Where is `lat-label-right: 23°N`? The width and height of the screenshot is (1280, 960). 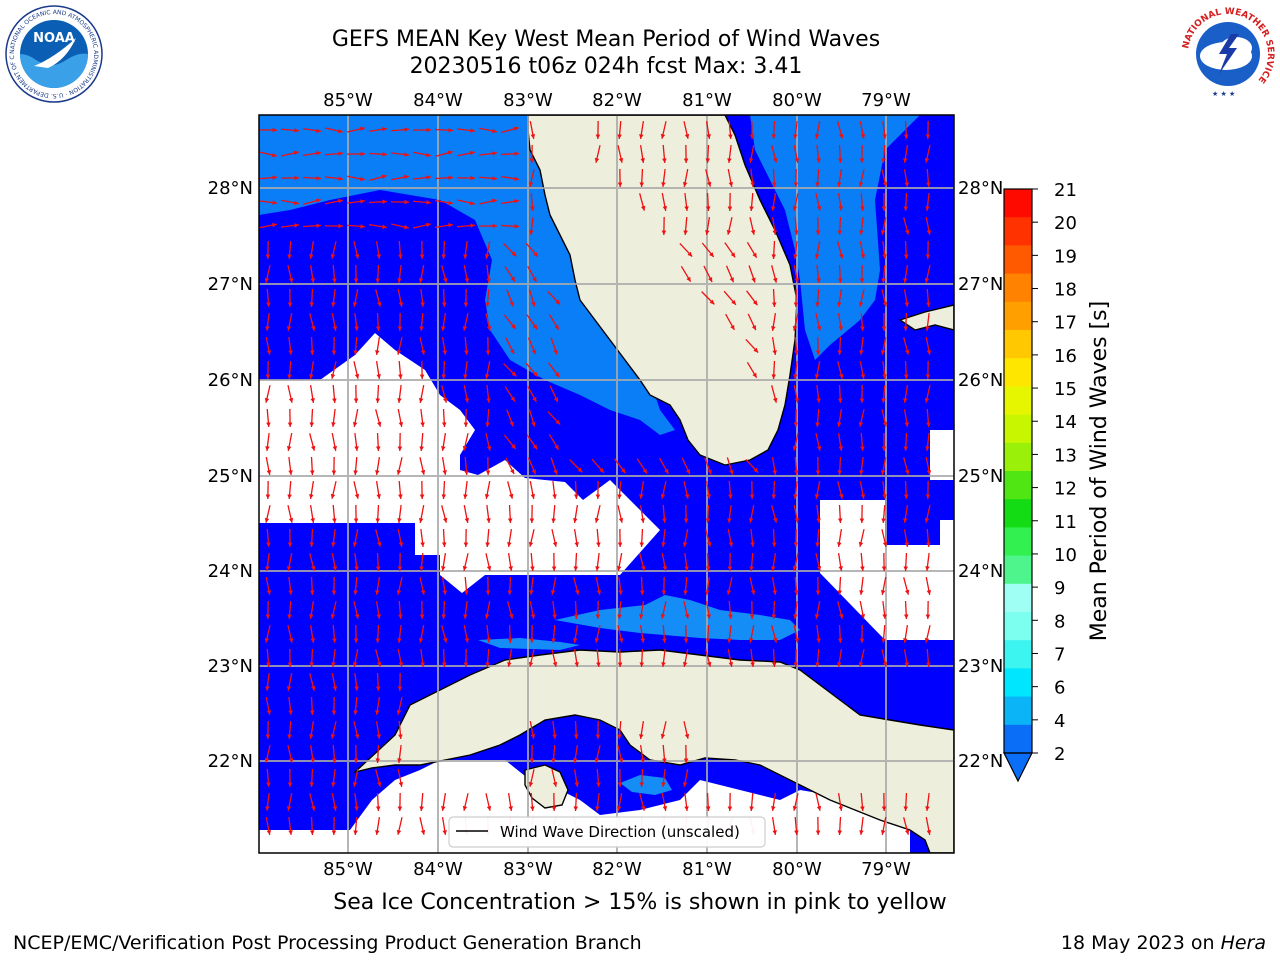
lat-label-right: 23°N is located at coordinates (980, 666).